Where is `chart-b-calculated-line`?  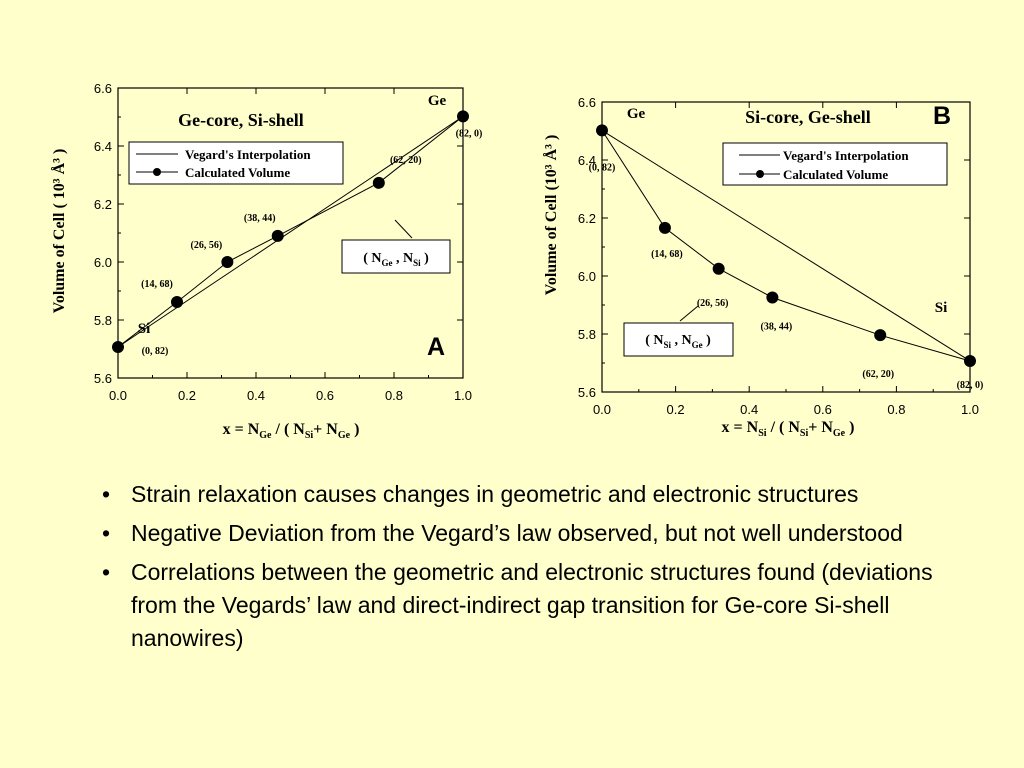 chart-b-calculated-line is located at coordinates (786, 246).